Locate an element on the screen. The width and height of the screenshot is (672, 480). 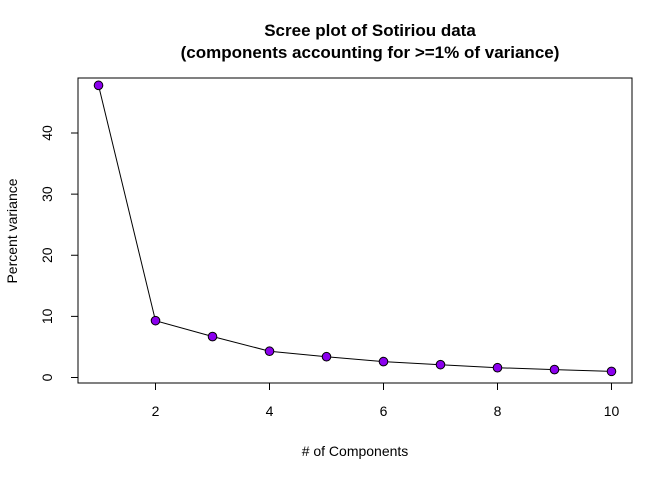
x-tick-label: 2 is located at coordinates (156, 411).